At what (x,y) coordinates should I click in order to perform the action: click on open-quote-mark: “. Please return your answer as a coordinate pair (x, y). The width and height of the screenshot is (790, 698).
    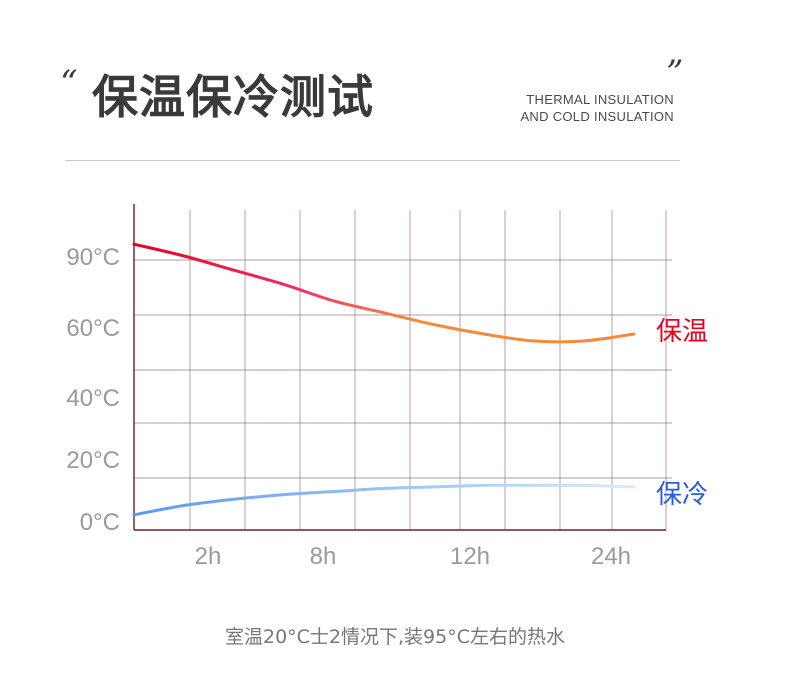
    Looking at the image, I should click on (69, 83).